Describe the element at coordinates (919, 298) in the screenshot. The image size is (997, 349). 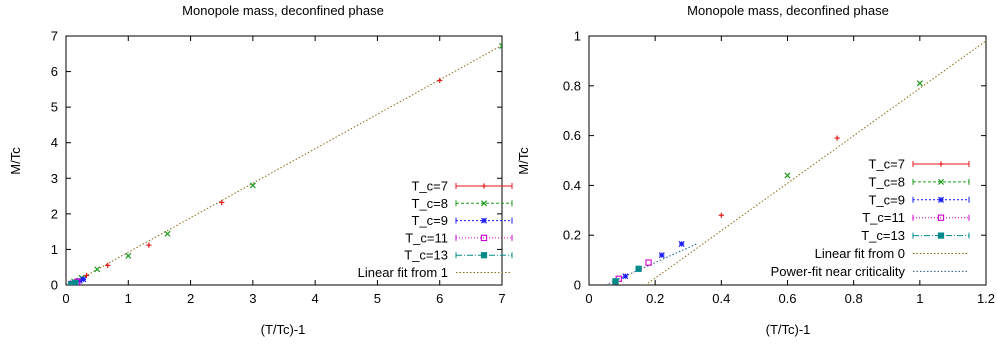
I see `right-x-tick-label: 1` at that location.